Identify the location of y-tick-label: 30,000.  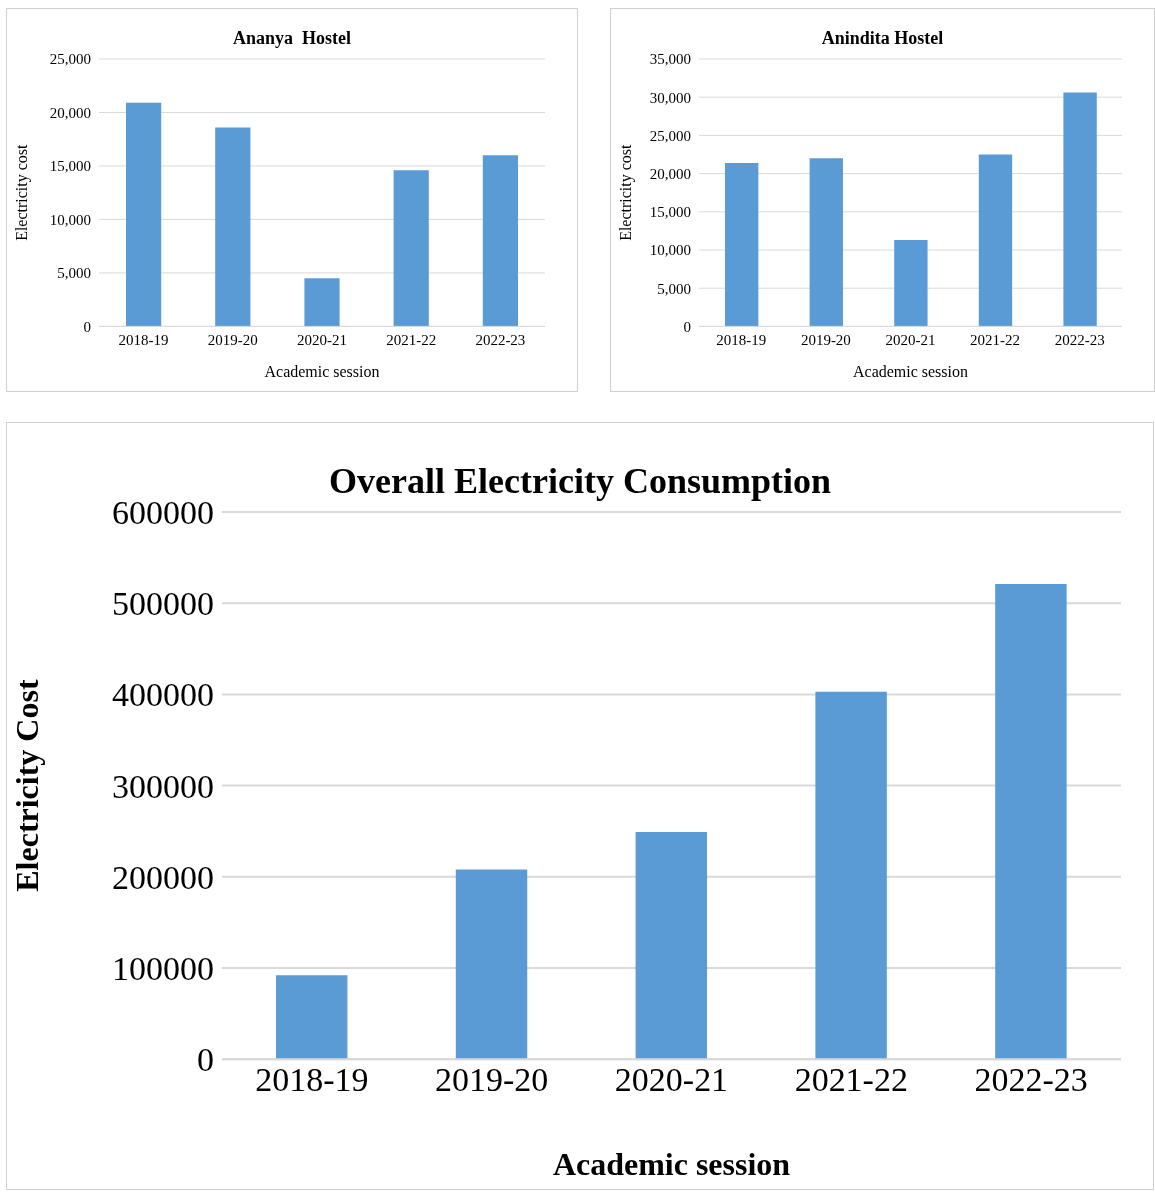
(670, 97).